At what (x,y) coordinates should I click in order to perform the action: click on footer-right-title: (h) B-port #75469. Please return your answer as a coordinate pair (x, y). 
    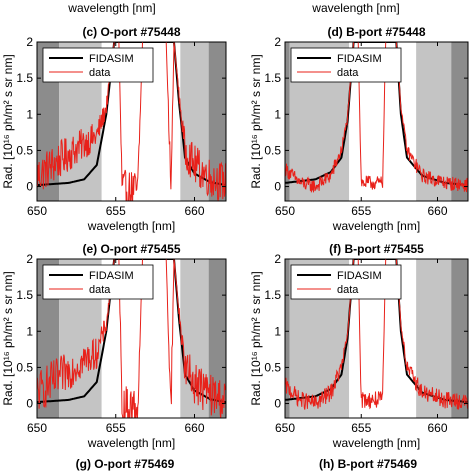
    Looking at the image, I should click on (368, 464).